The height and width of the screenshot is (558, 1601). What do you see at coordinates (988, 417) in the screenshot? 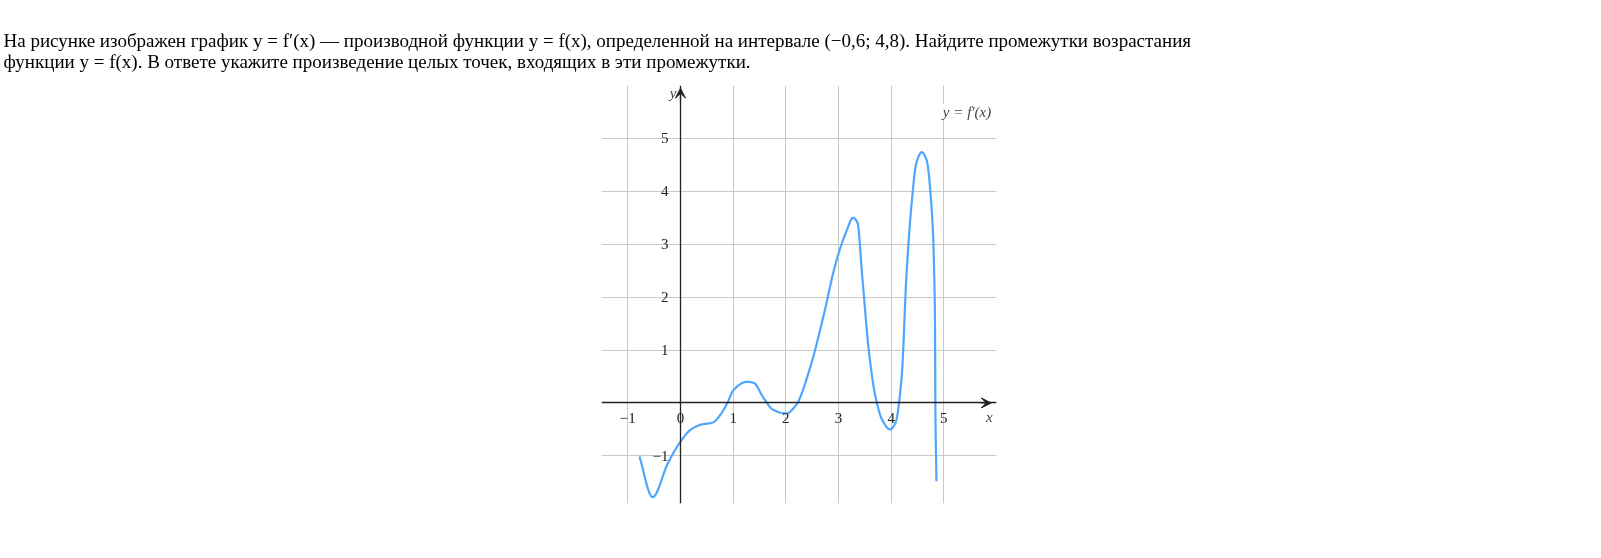
I see `x-axis-title: x` at bounding box center [988, 417].